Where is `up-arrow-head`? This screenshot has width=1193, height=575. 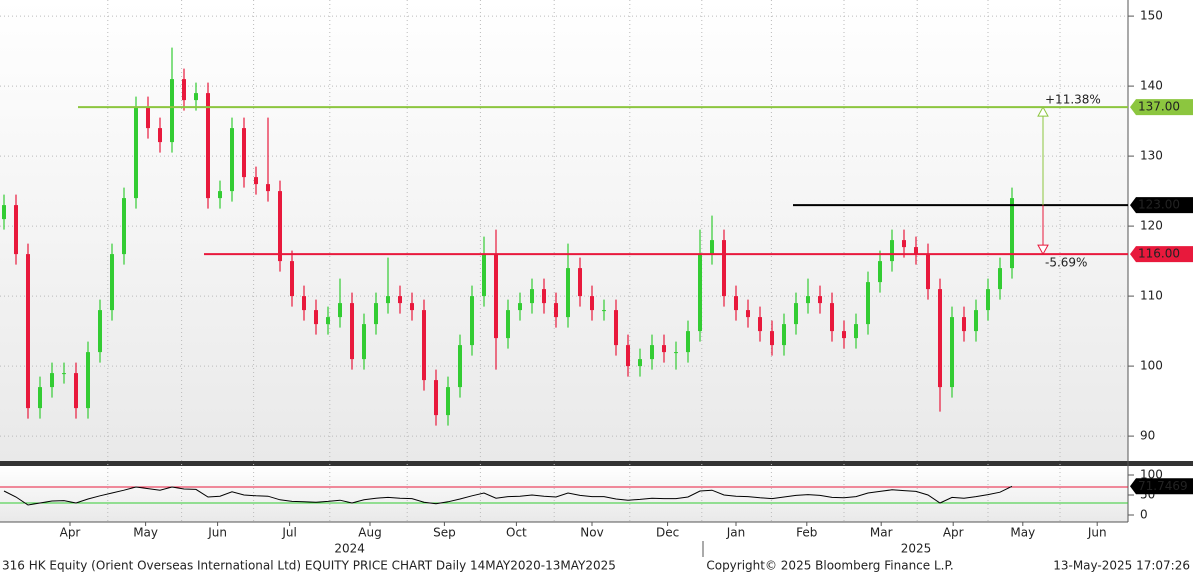
up-arrow-head is located at coordinates (1043, 111).